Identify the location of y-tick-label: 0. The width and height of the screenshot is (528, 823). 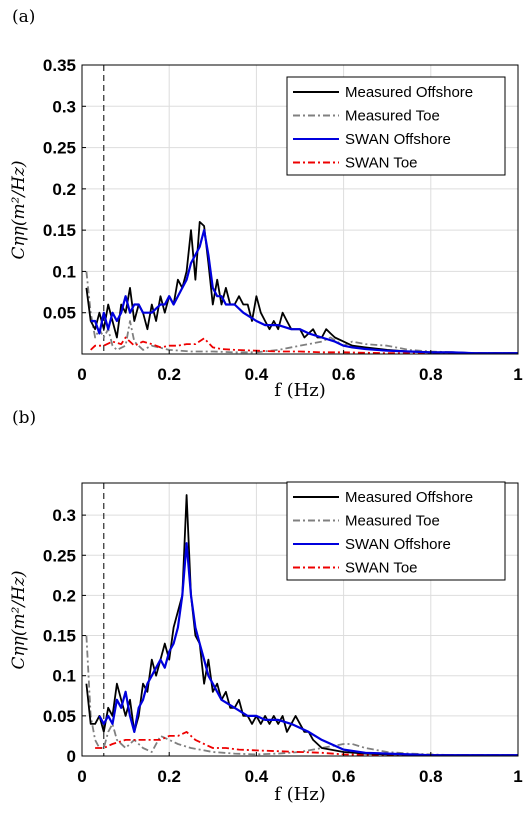
(71, 756).